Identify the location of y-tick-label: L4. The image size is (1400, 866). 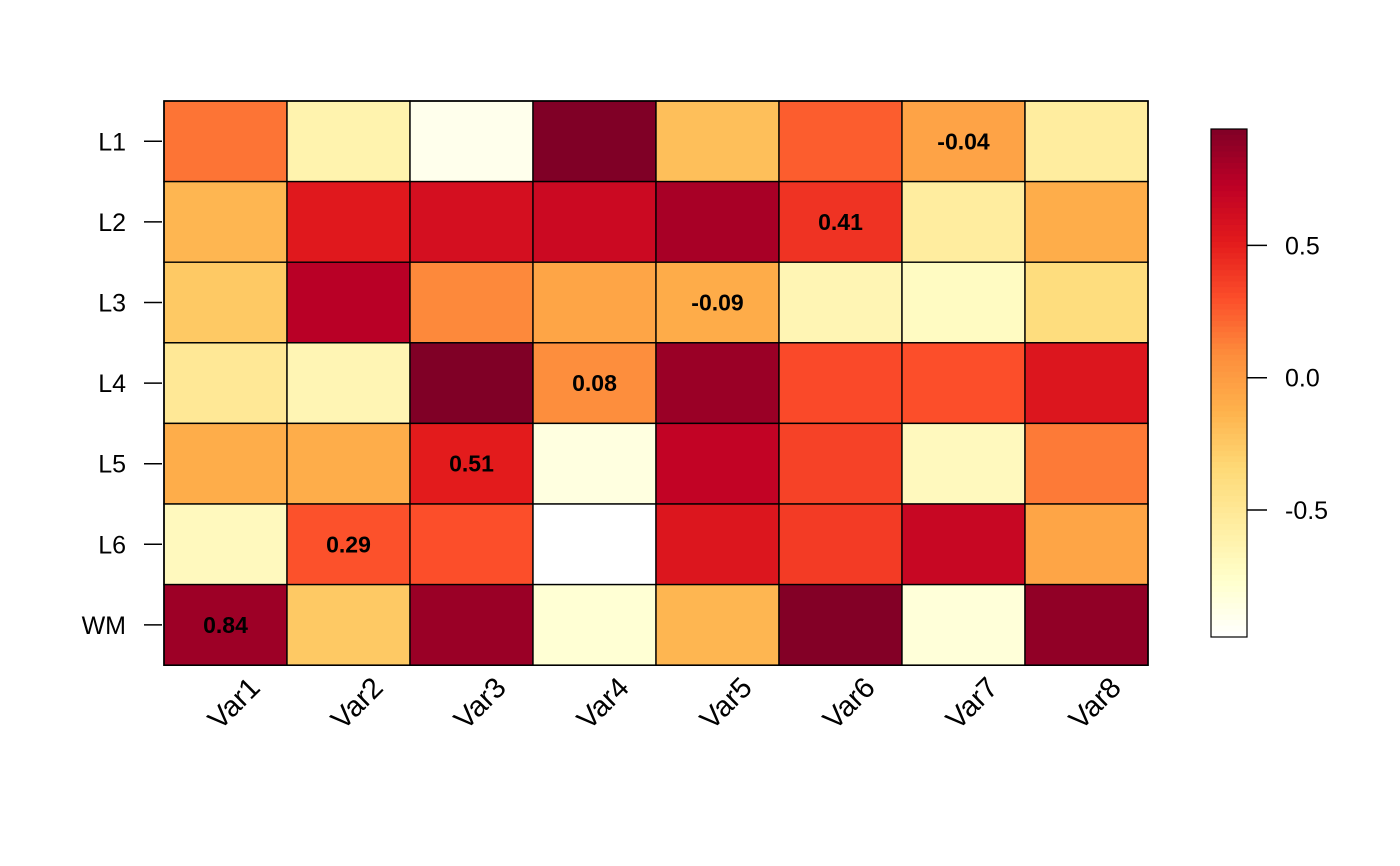
(112, 384).